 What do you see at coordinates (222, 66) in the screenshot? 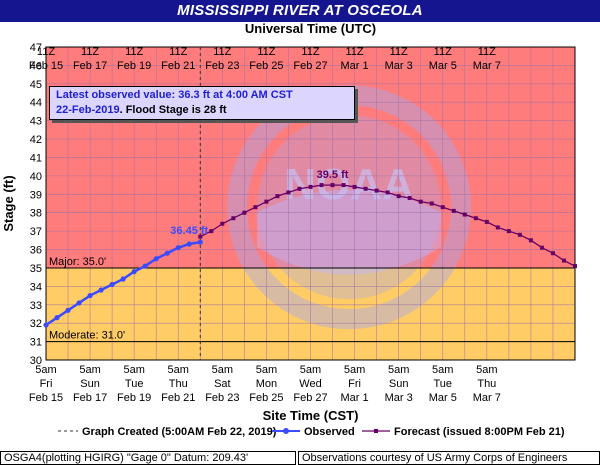
I see `top-tick-label: Feb 23` at bounding box center [222, 66].